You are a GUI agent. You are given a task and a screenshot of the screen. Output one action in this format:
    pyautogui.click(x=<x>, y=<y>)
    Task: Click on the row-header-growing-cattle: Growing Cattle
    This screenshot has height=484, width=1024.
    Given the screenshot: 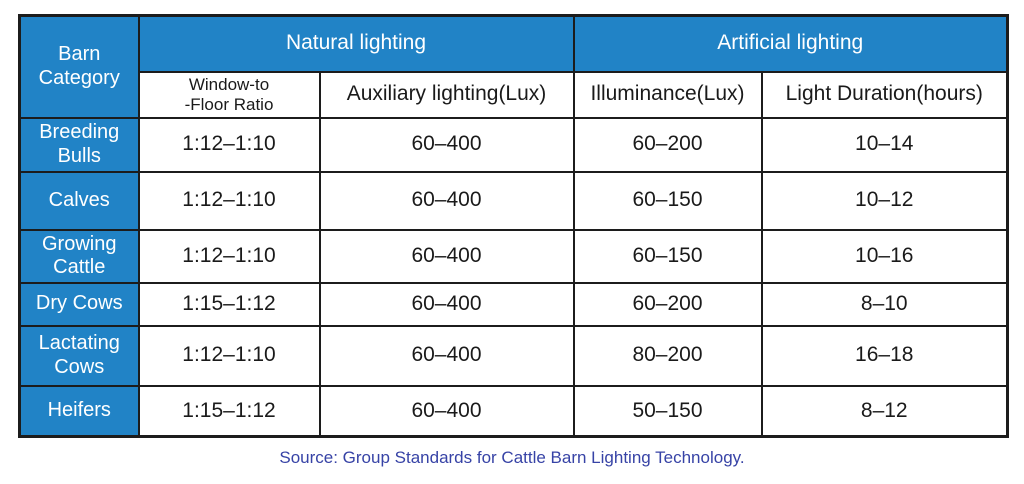 What is the action you would take?
    pyautogui.click(x=79, y=256)
    